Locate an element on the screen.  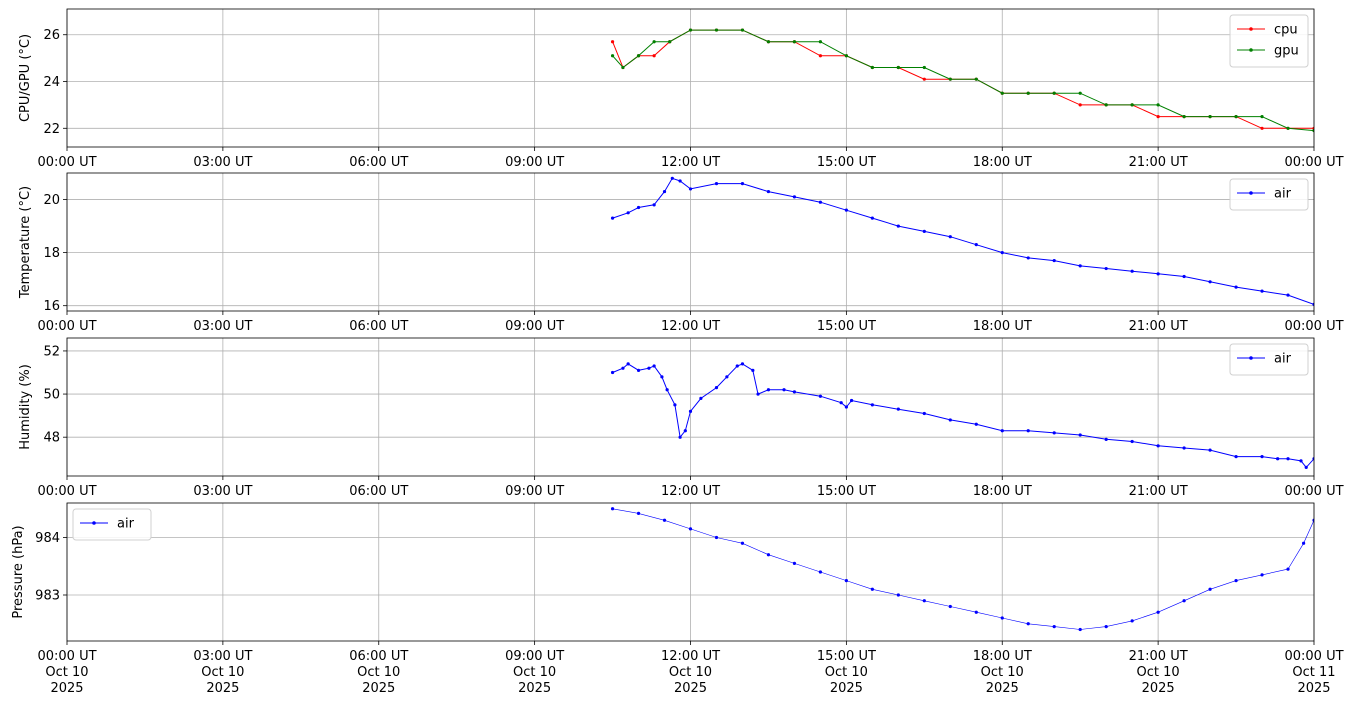
legend-label-gpu: gpu is located at coordinates (1286, 51).